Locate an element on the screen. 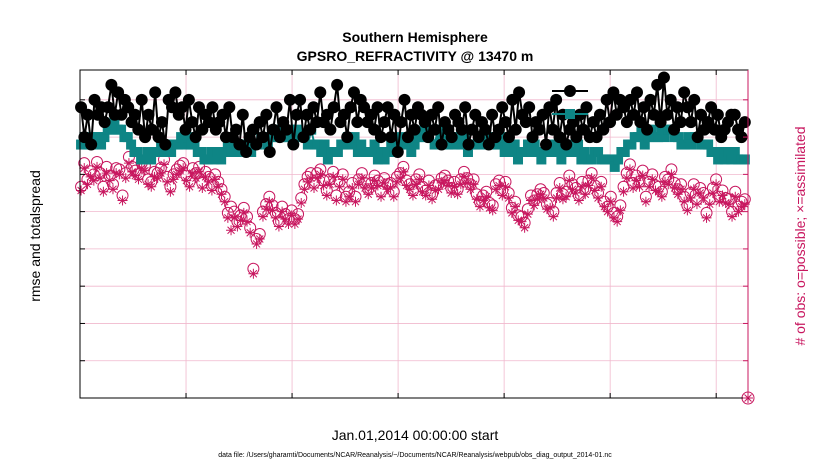 The height and width of the screenshot is (470, 830). legend is located at coordinates (570, 102).